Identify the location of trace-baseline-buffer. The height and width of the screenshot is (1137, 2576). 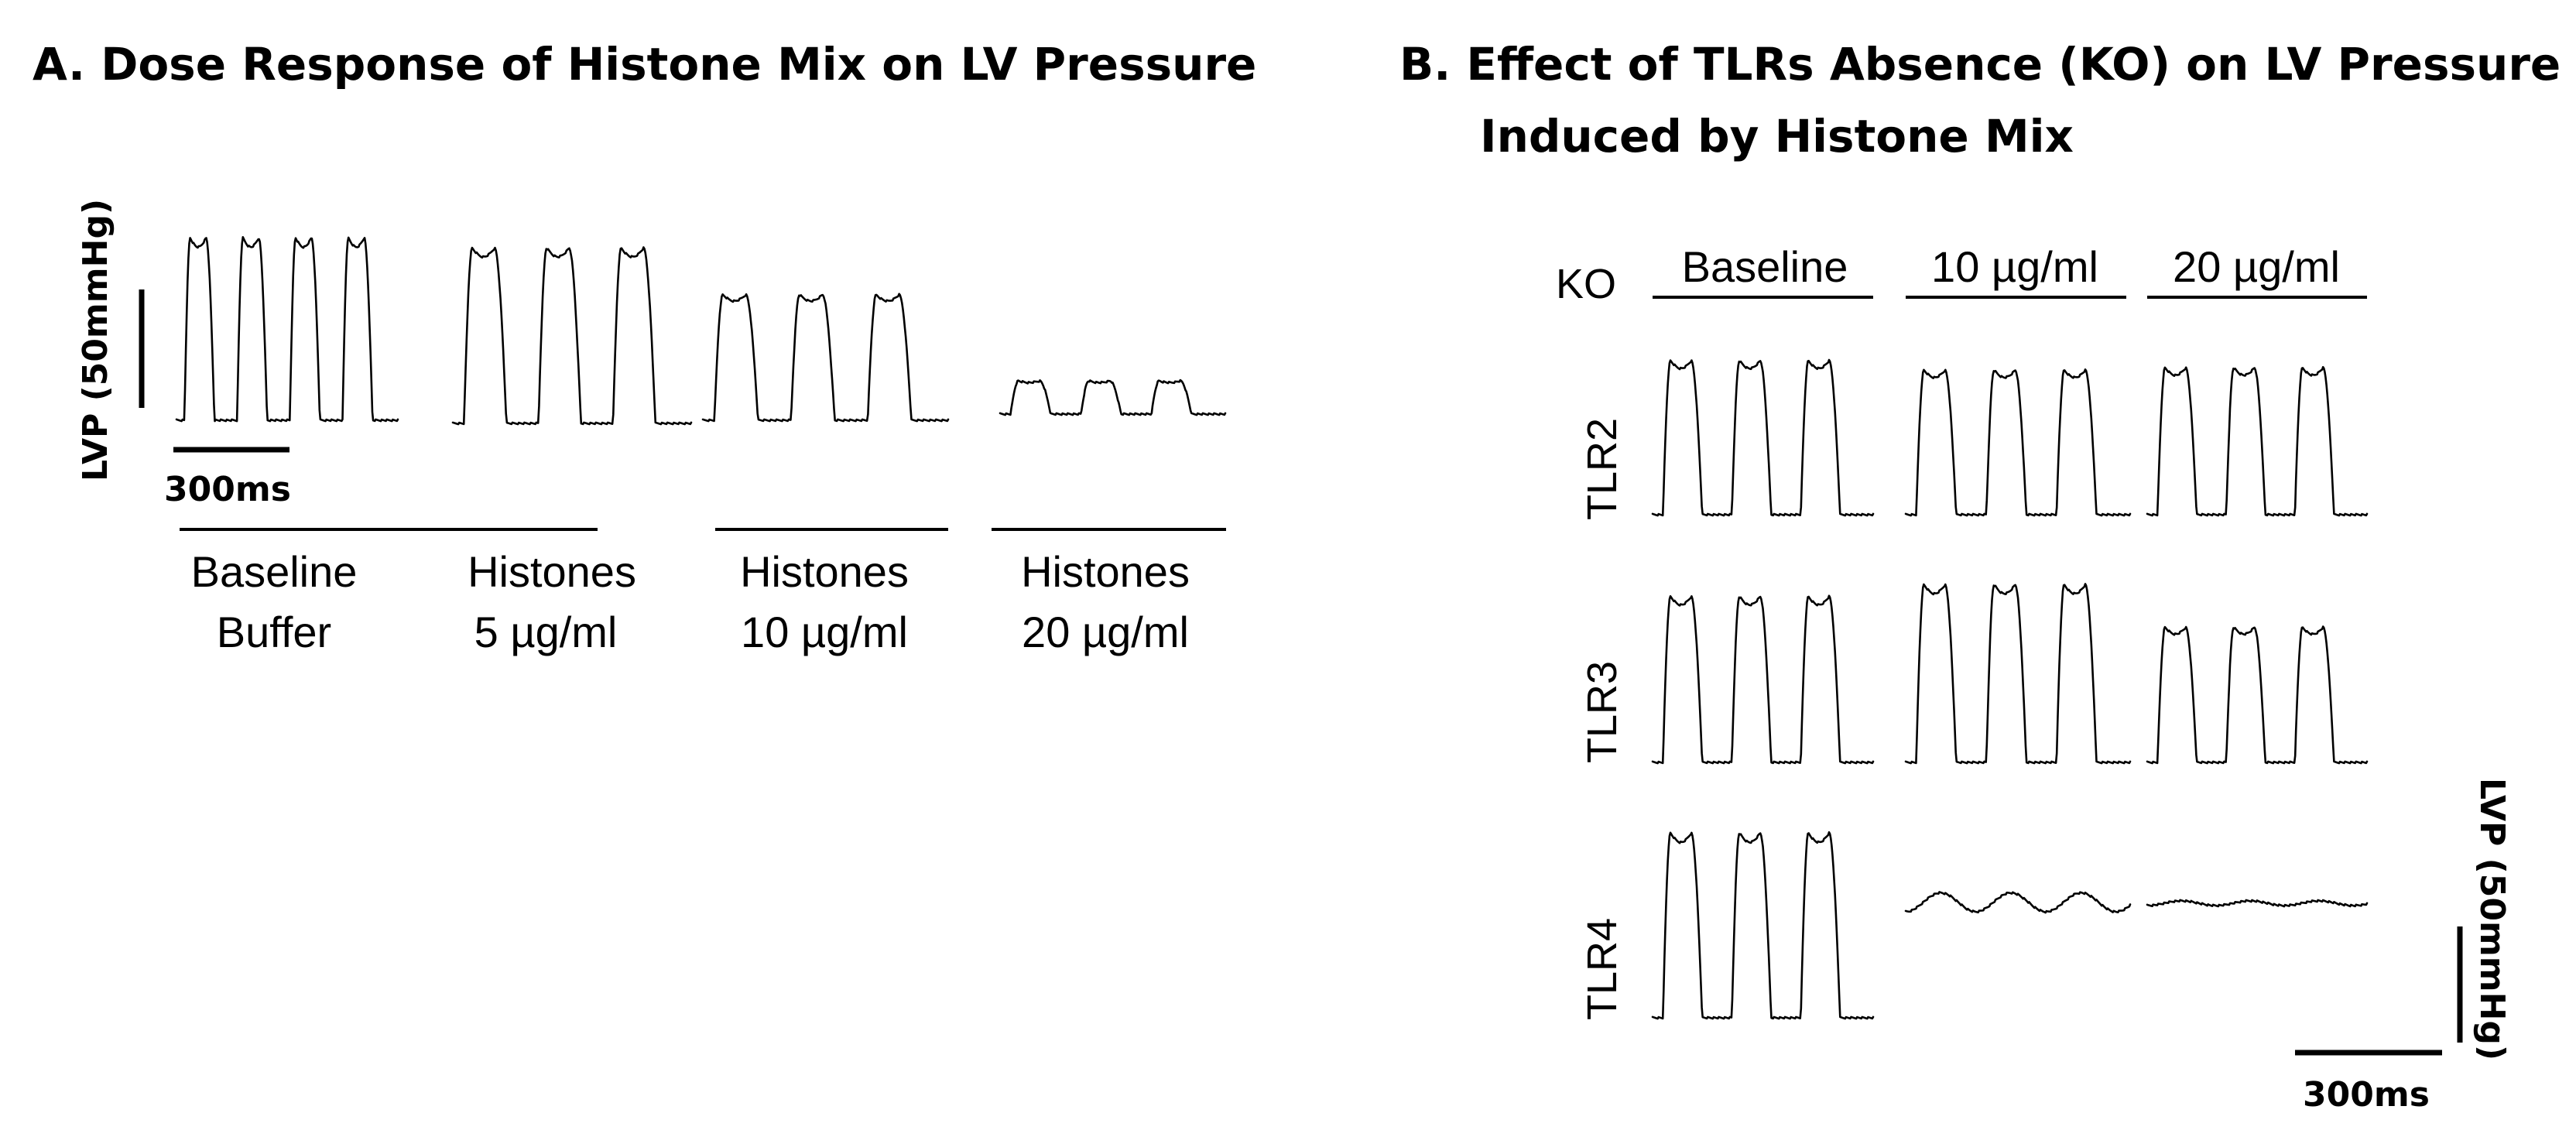
(287, 329).